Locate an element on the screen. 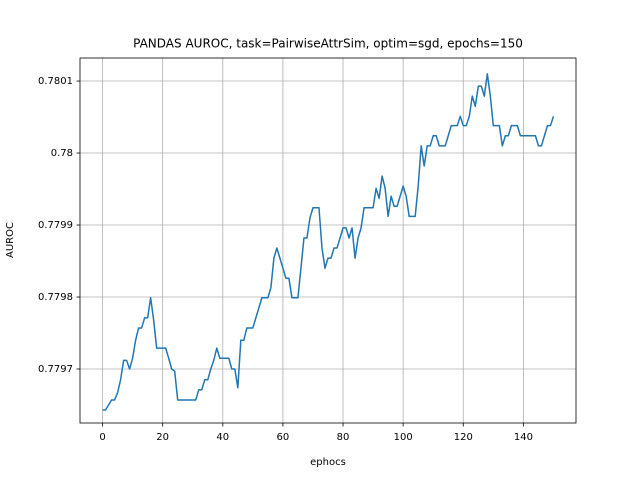 The image size is (640, 480). x-tick-label: 120 is located at coordinates (463, 437).